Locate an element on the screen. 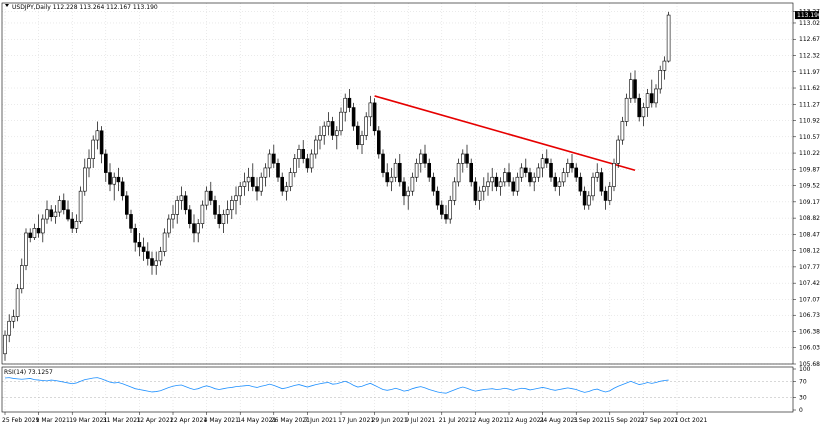 The height and width of the screenshot is (427, 820). symbol-dropdown-icon is located at coordinates (7, 5).